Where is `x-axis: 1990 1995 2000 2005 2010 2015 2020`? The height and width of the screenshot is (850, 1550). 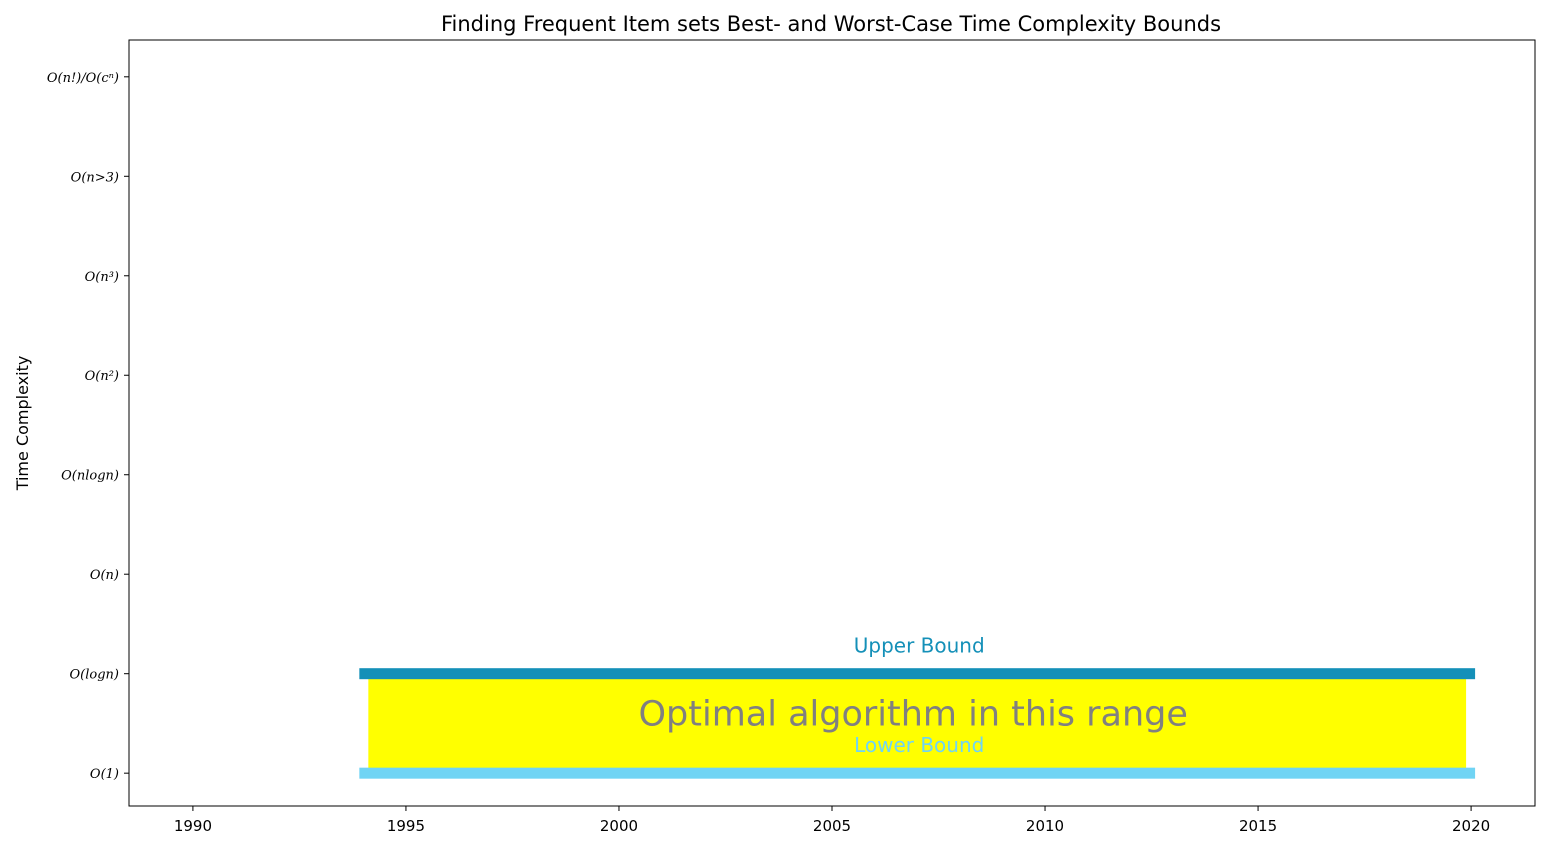 x-axis: 1990 1995 2000 2005 2010 2015 2020 is located at coordinates (832, 820).